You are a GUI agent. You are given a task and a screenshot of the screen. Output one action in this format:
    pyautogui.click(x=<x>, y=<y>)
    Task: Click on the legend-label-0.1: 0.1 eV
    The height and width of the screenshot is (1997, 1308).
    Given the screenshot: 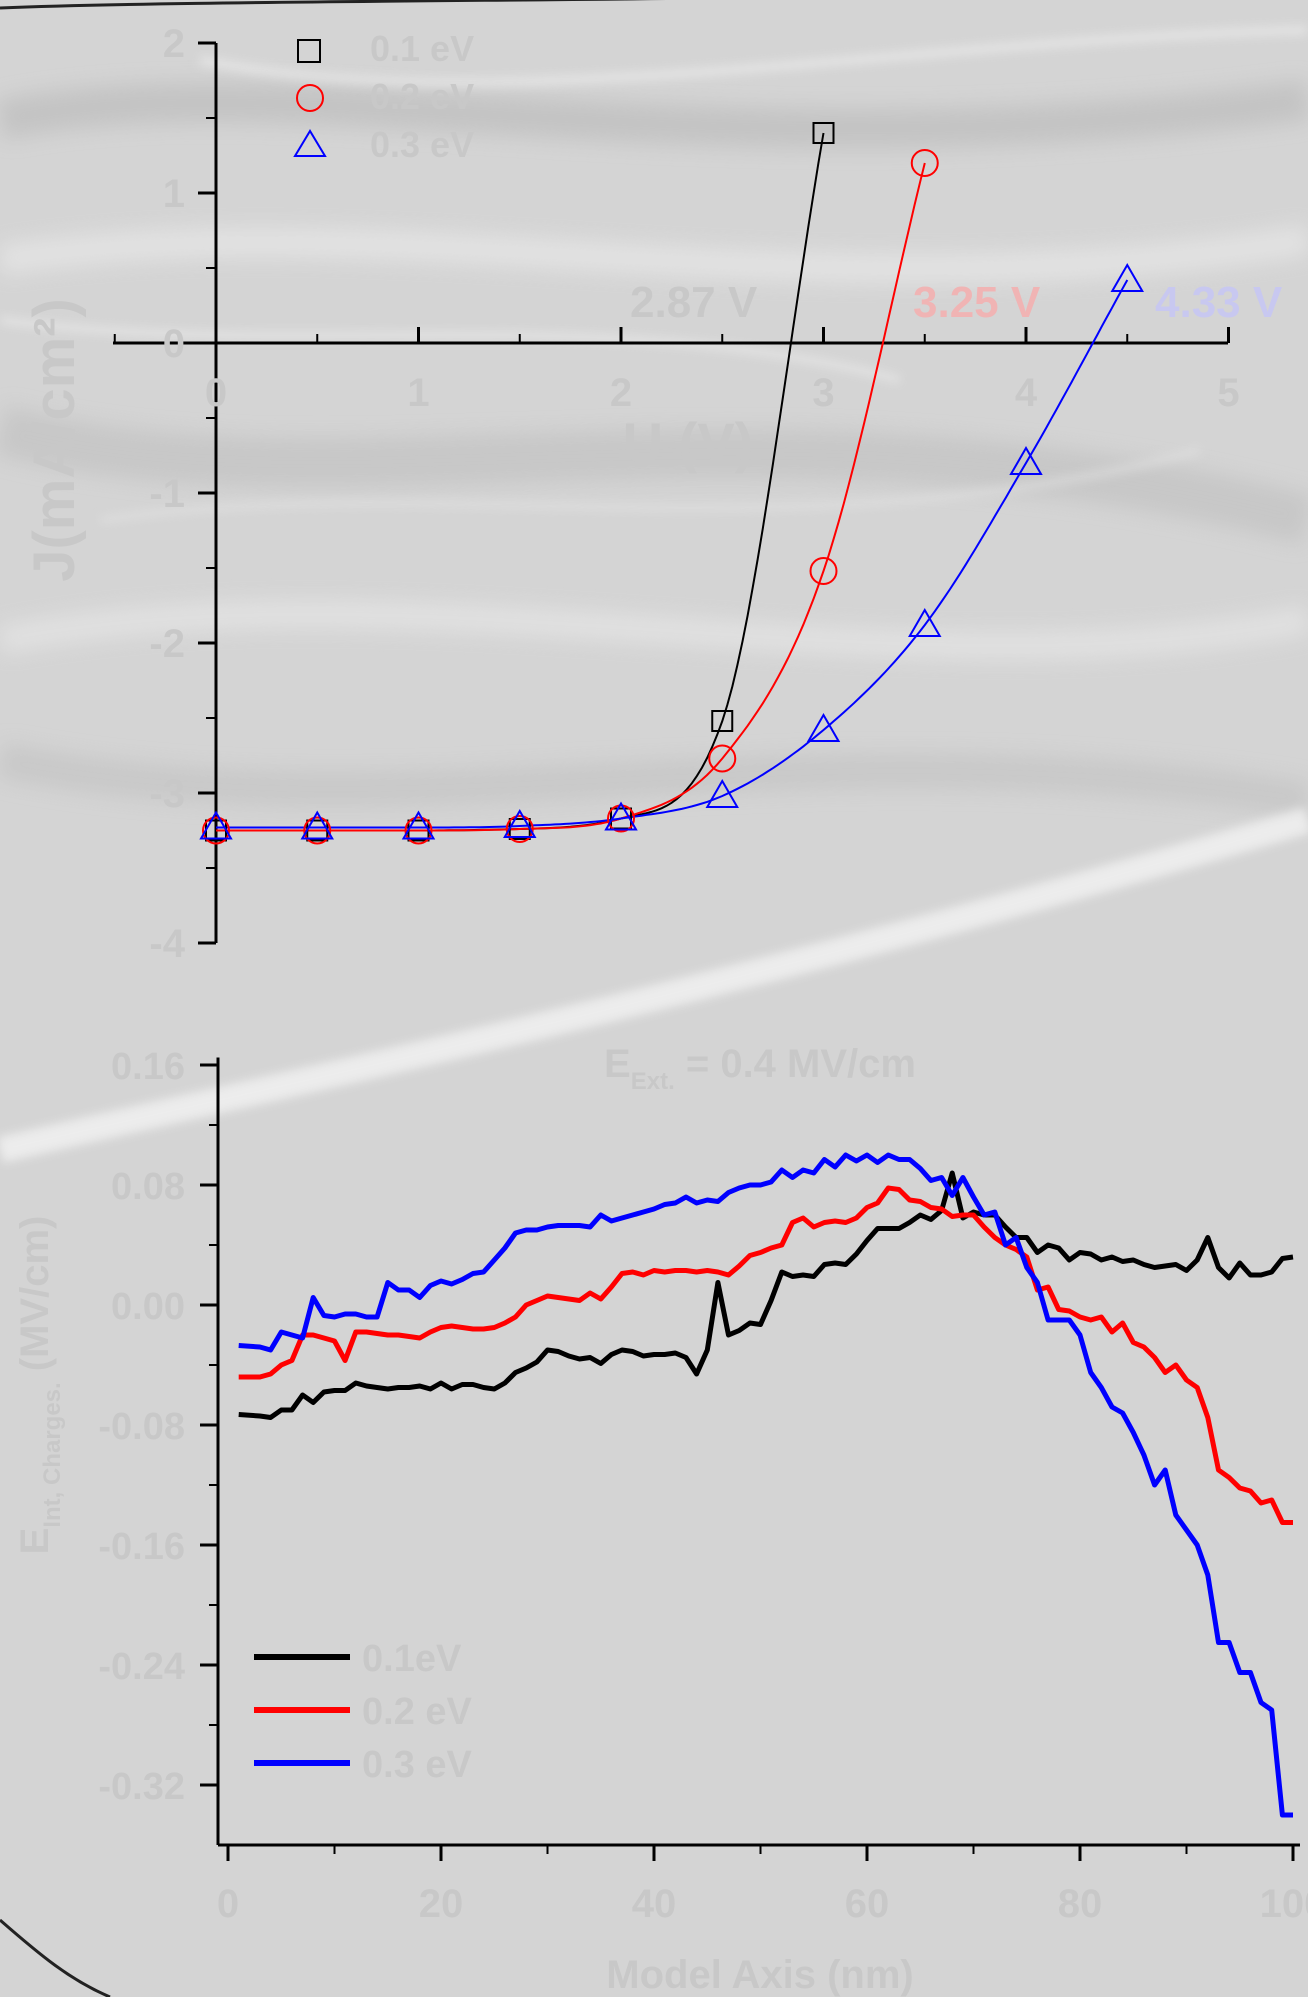 What is the action you would take?
    pyautogui.click(x=422, y=48)
    